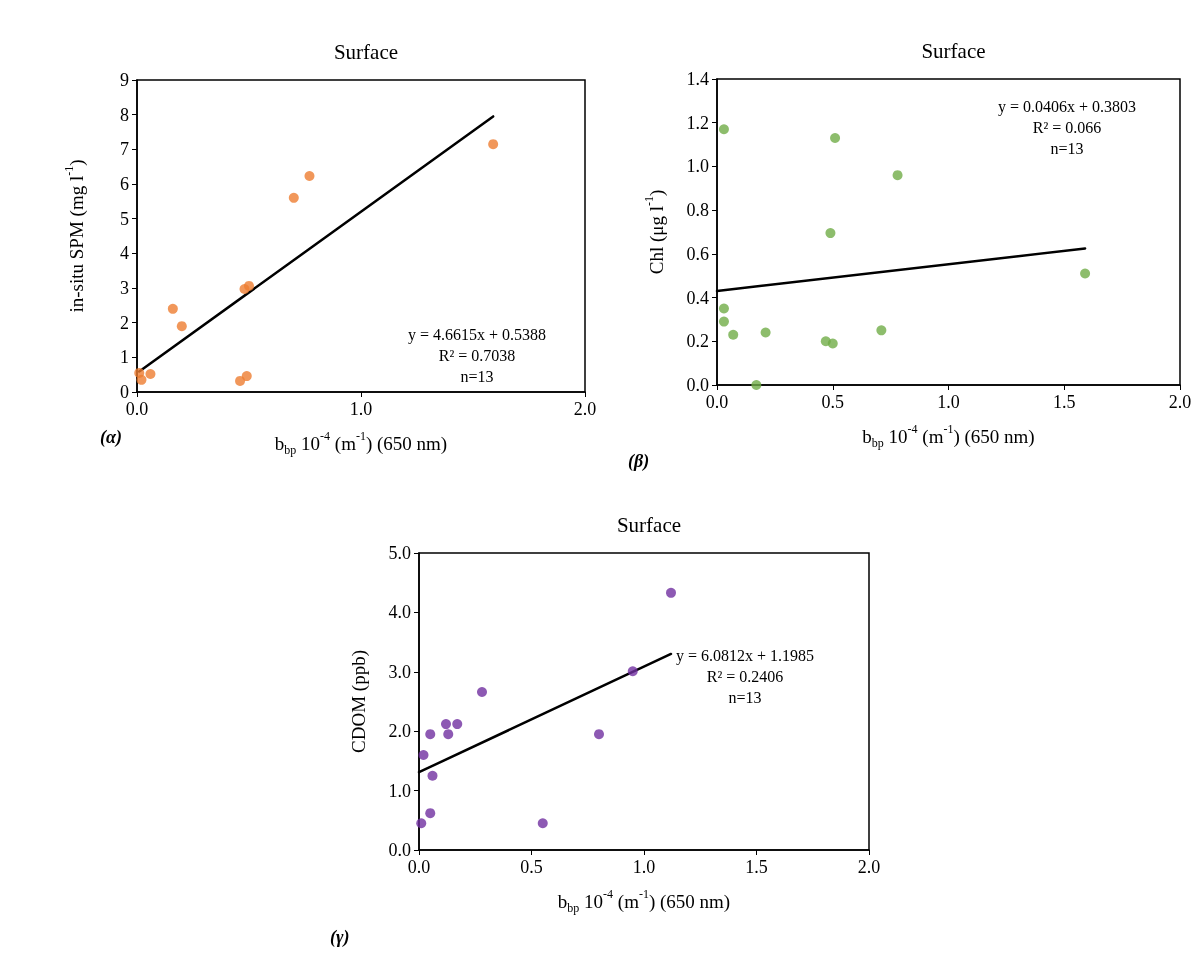 Image resolution: width=1197 pixels, height=955 pixels. What do you see at coordinates (745, 655) in the screenshot?
I see `annotation: y = 6.0812x + 1.1985` at bounding box center [745, 655].